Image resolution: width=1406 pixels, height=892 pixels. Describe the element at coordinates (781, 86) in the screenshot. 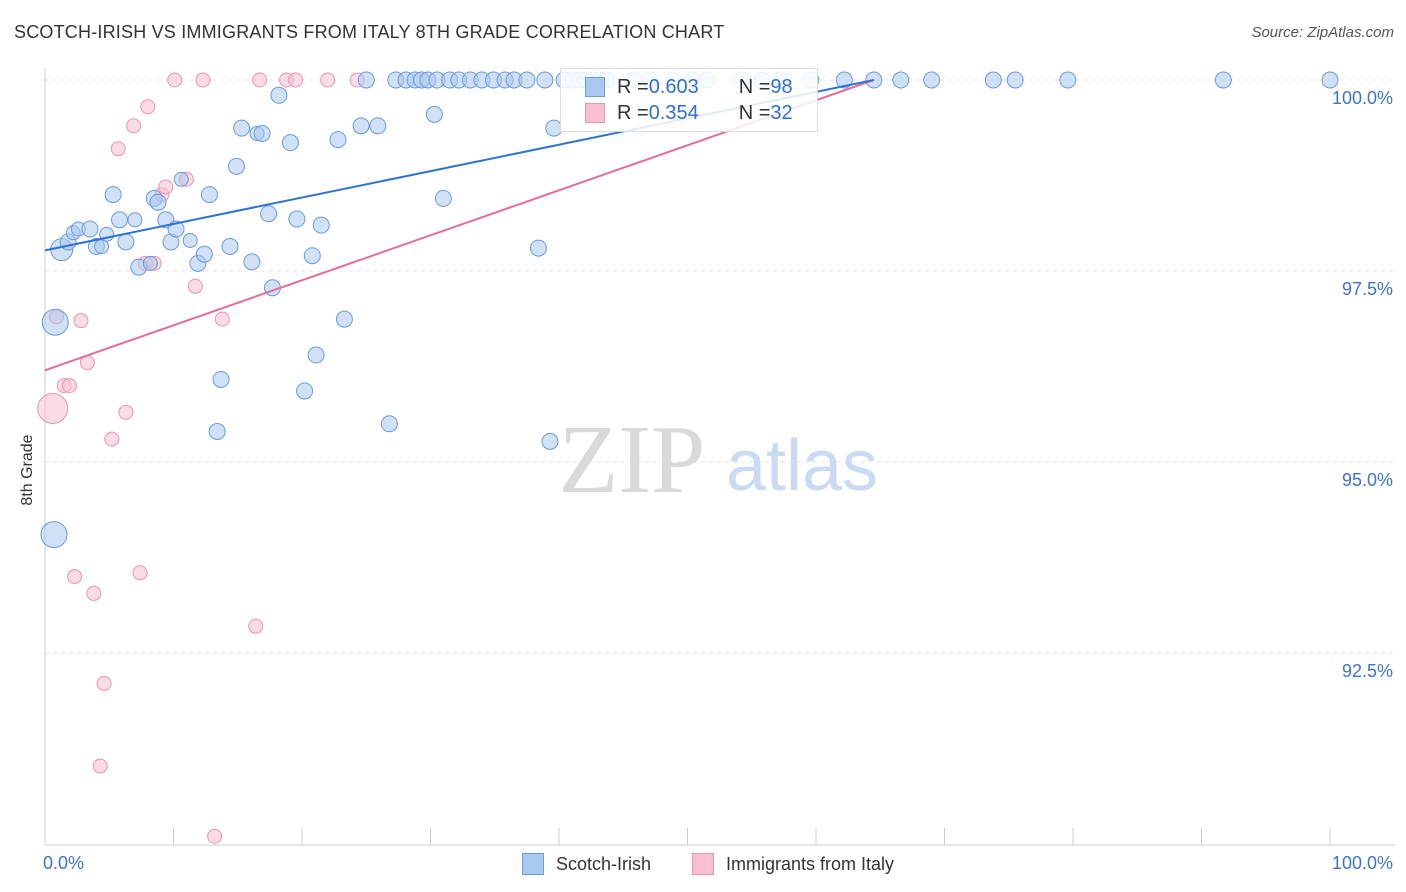

I see `legend-n-value: 98` at that location.